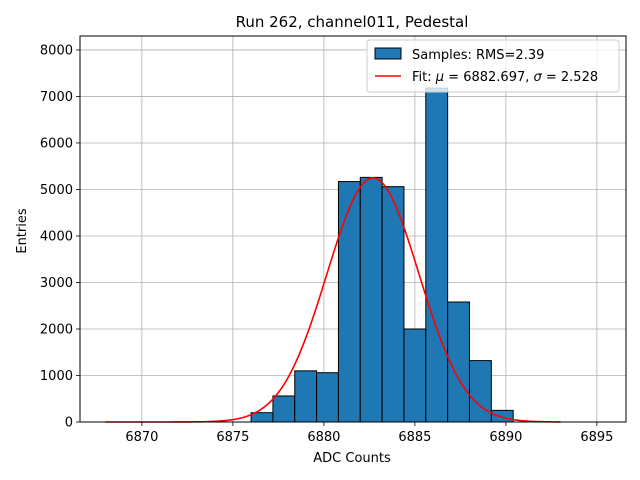 The image size is (640, 480). I want to click on y-axis-label: Entries, so click(22, 231).